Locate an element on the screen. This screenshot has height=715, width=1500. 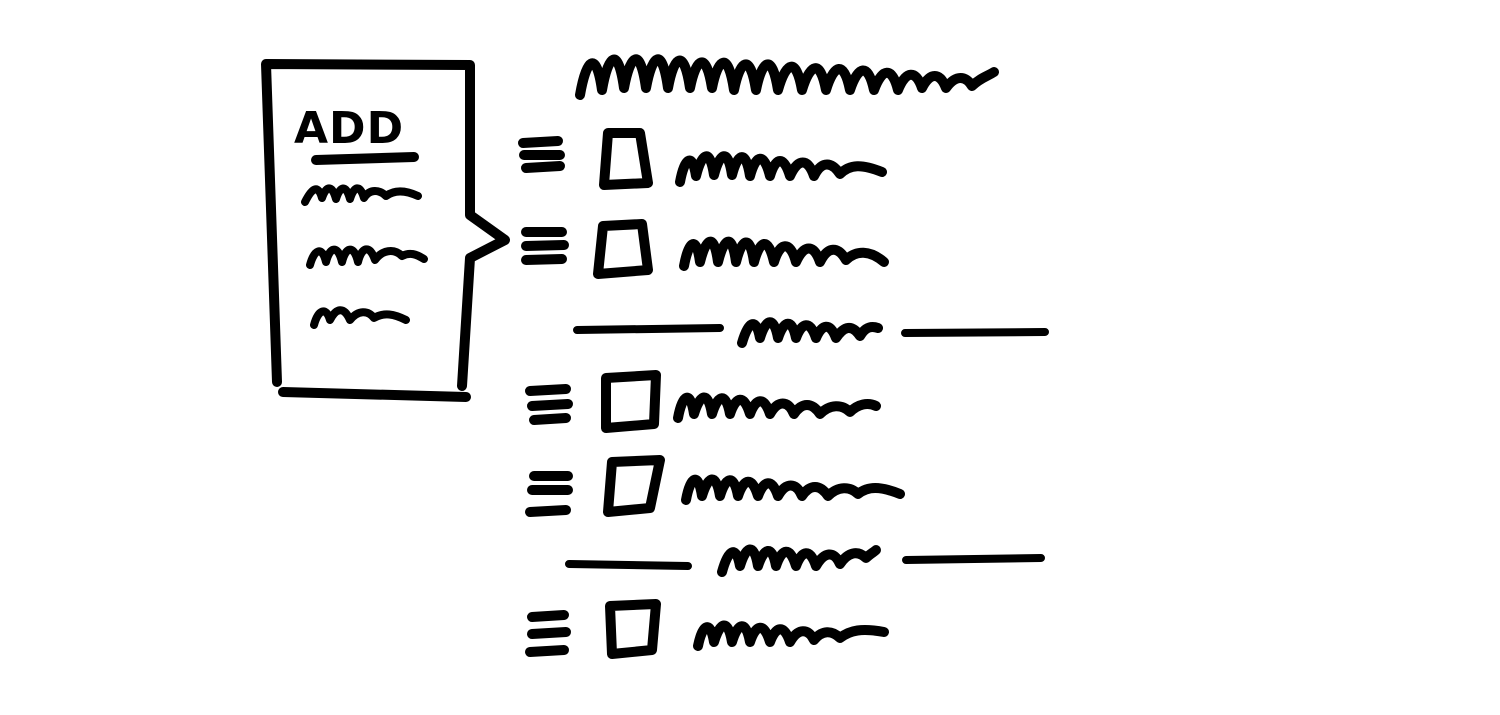
add-menu-popover: ADD is located at coordinates (385, 230).